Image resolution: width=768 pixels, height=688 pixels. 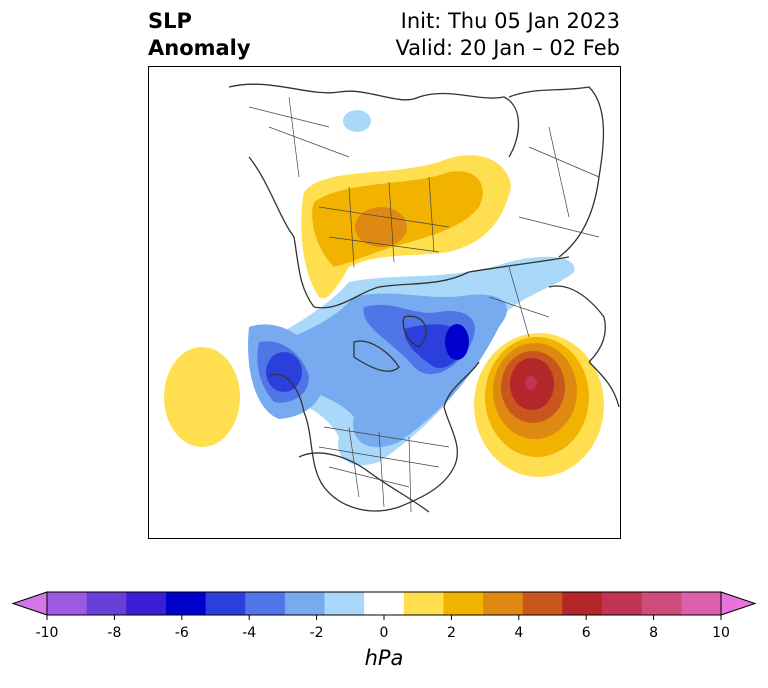 What do you see at coordinates (507, 48) in the screenshot?
I see `valid-range: Valid: 20 Jan – 02 Feb` at bounding box center [507, 48].